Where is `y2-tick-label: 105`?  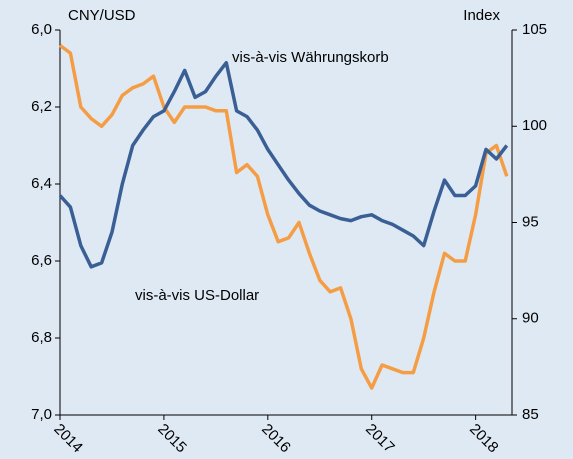
y2-tick-label: 105 is located at coordinates (534, 29).